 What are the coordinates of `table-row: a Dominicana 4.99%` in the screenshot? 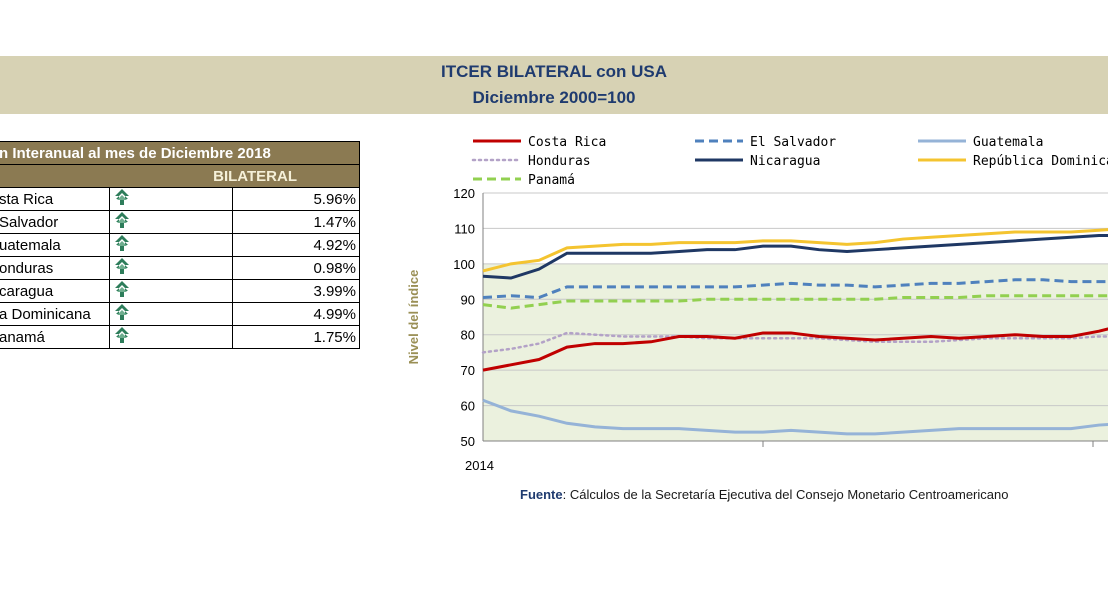 It's located at (180, 314).